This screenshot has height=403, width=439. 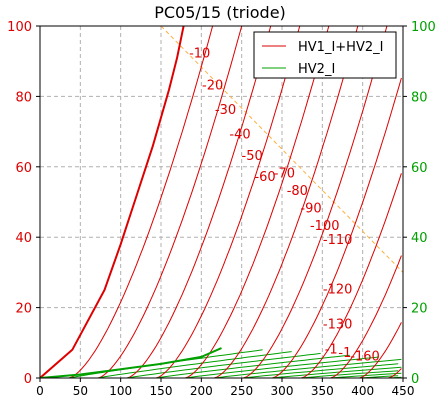 What do you see at coordinates (161, 391) in the screenshot?
I see `x-tick-label: 150` at bounding box center [161, 391].